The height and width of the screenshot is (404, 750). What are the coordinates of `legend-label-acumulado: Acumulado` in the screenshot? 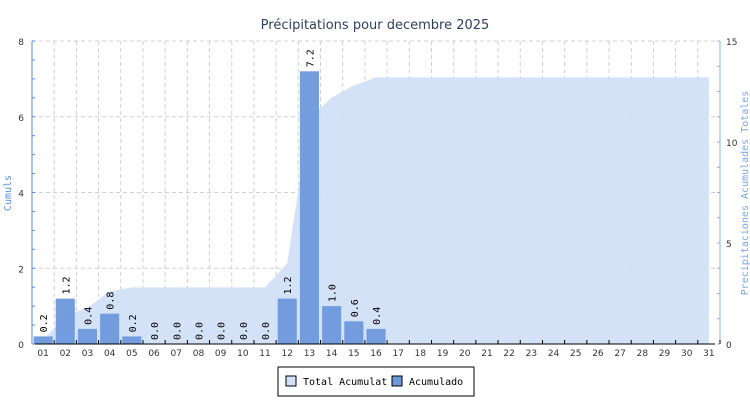 It's located at (436, 382).